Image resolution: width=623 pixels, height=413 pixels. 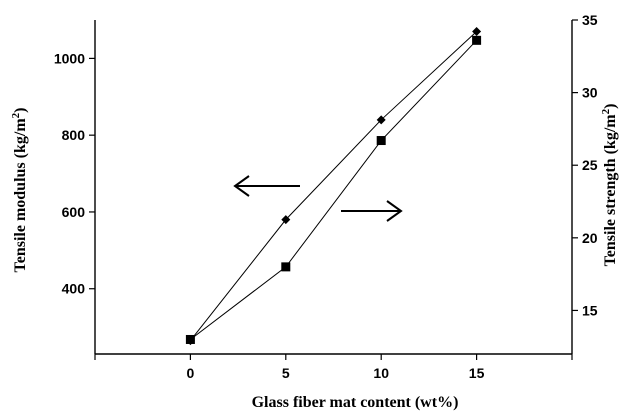 I want to click on annotations, so click(x=318, y=198).